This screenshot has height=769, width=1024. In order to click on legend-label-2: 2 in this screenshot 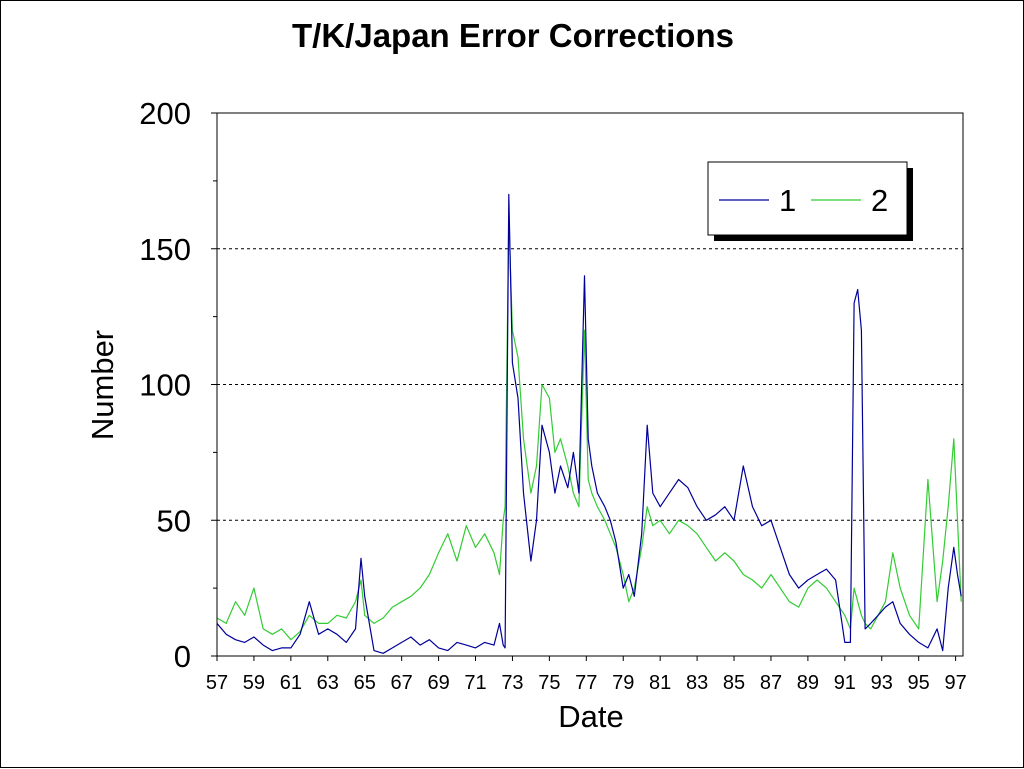, I will do `click(879, 200)`.